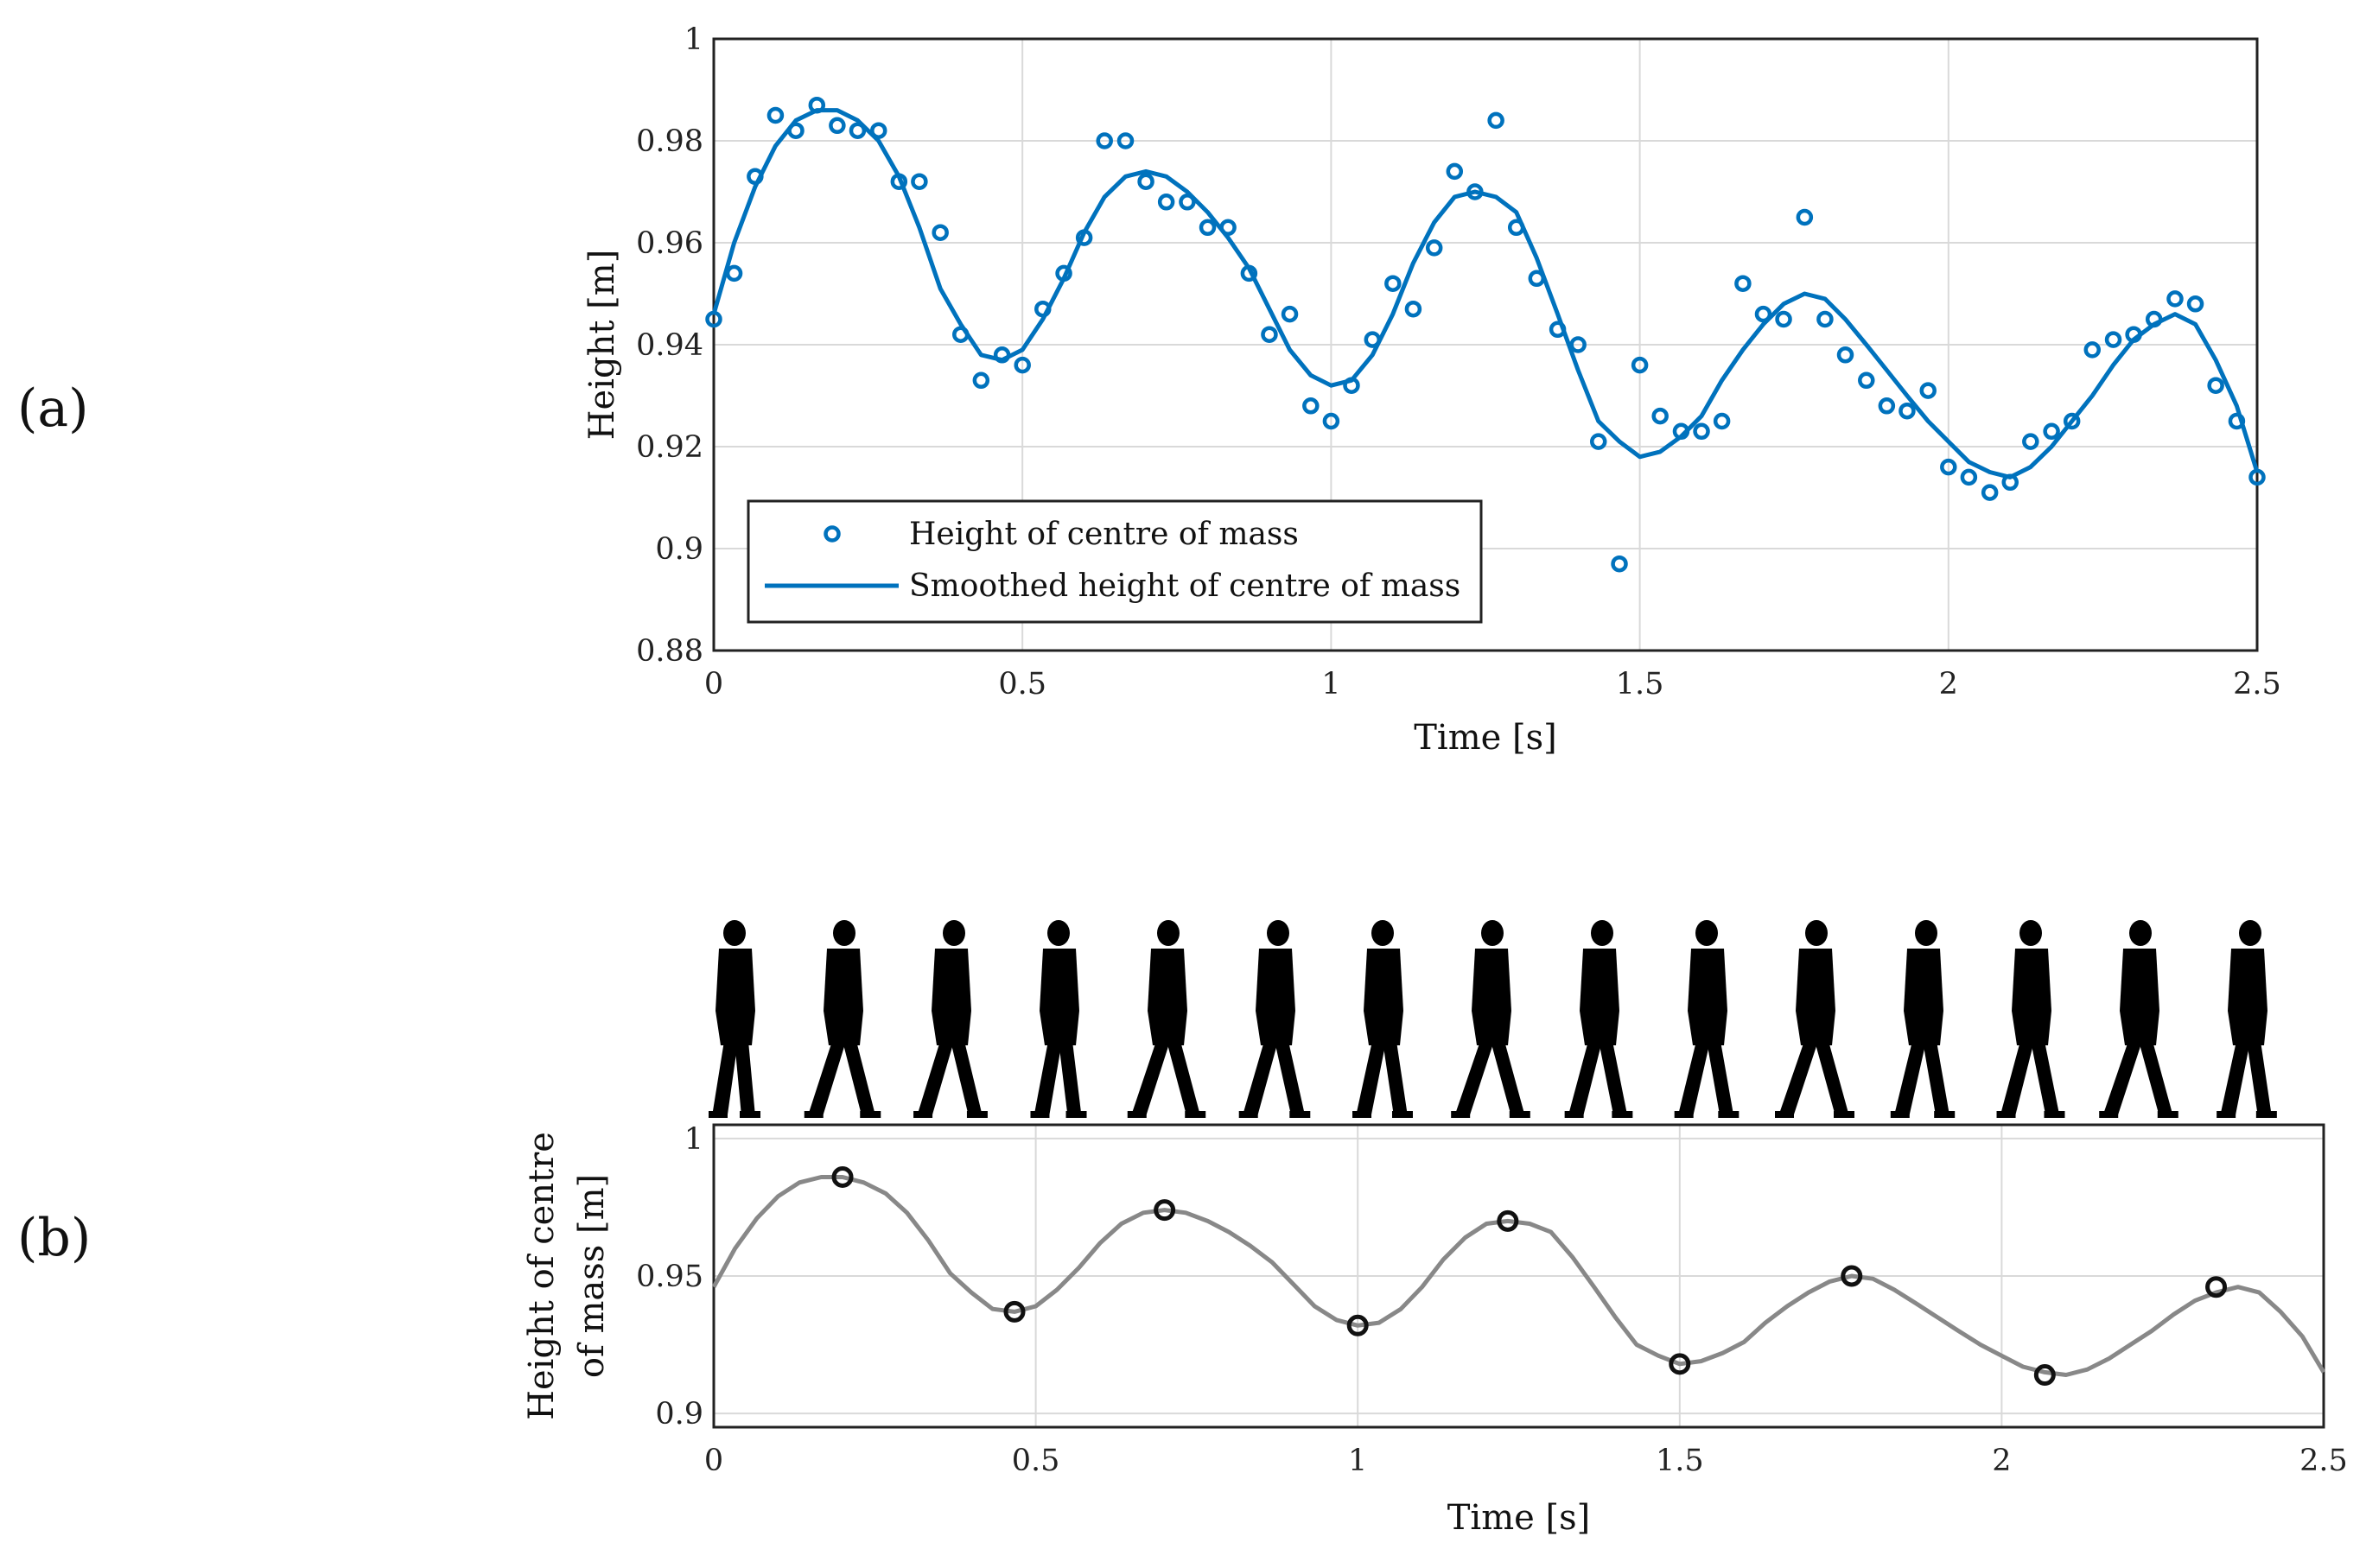  What do you see at coordinates (542, 1276) in the screenshot?
I see `y-axis-label-line-1: Height of centre` at bounding box center [542, 1276].